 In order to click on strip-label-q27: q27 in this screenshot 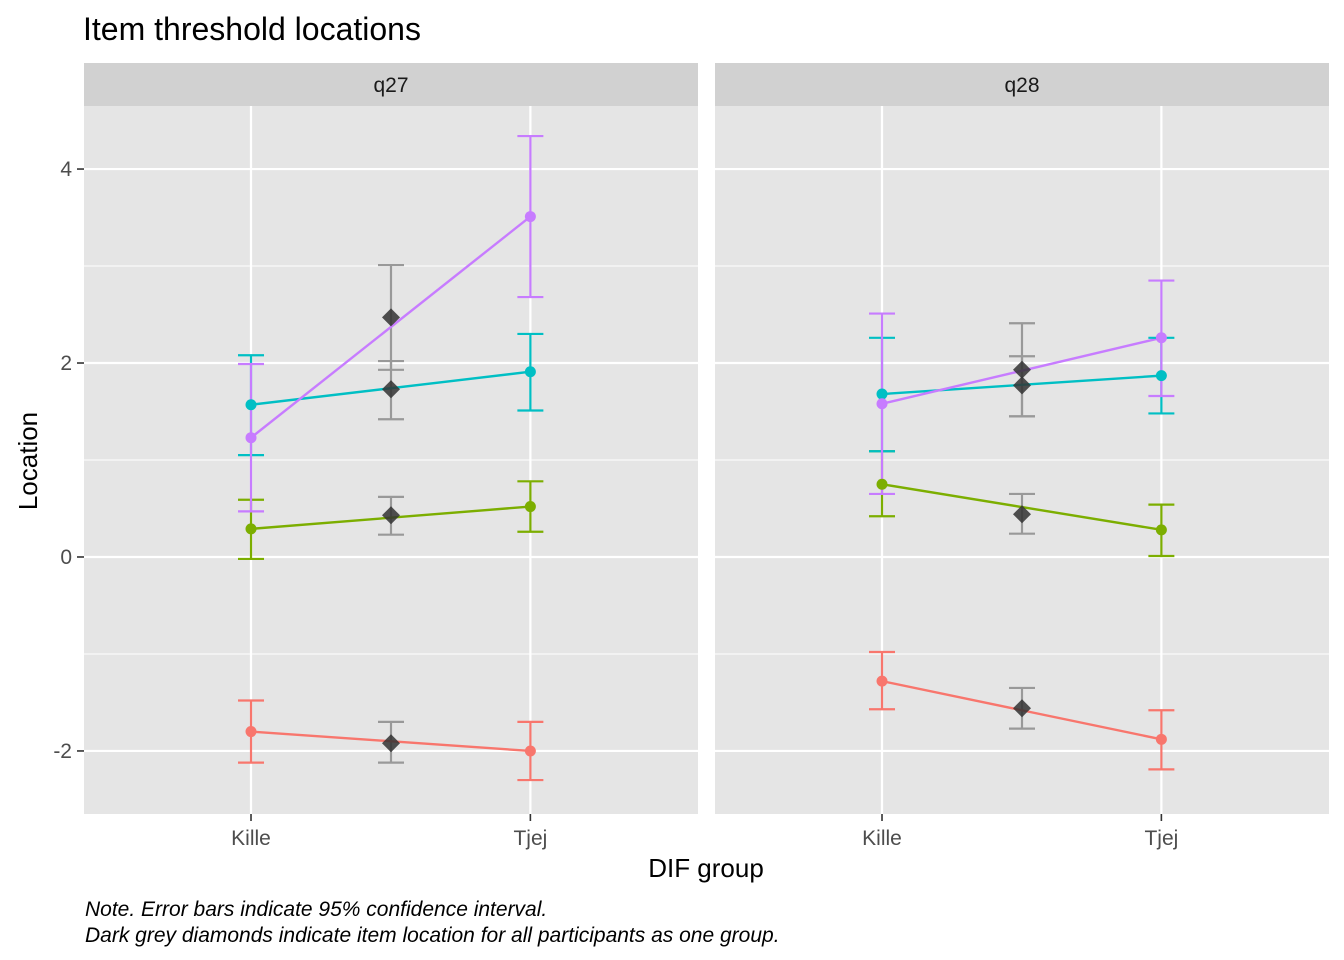, I will do `click(390, 85)`.